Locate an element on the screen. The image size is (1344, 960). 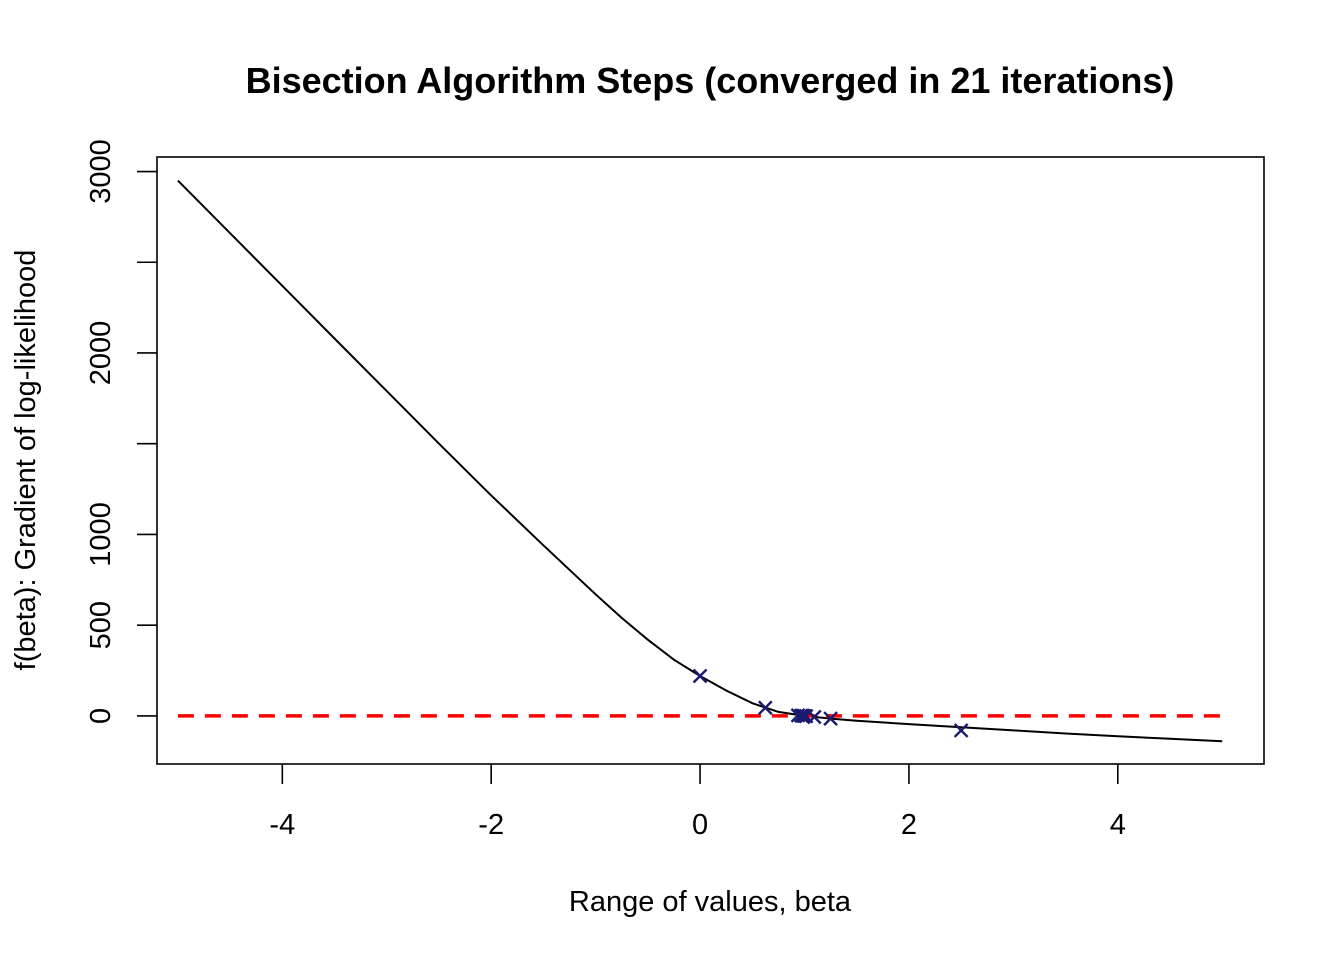
y-tick-label: 500 is located at coordinates (101, 625).